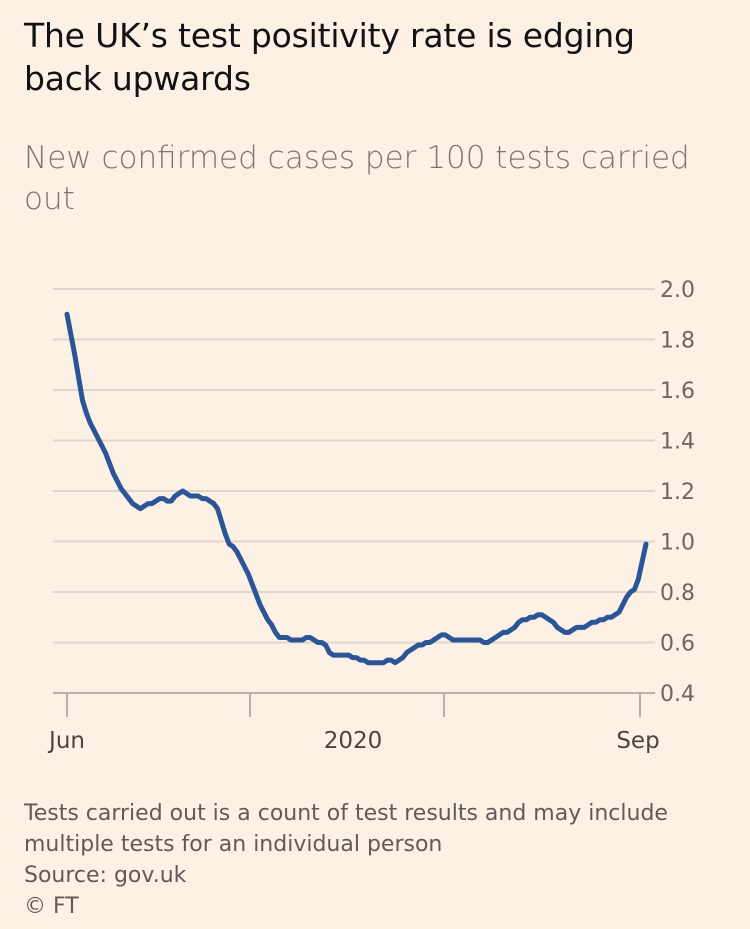 The width and height of the screenshot is (750, 929). What do you see at coordinates (637, 741) in the screenshot?
I see `x-tick-label: Sep` at bounding box center [637, 741].